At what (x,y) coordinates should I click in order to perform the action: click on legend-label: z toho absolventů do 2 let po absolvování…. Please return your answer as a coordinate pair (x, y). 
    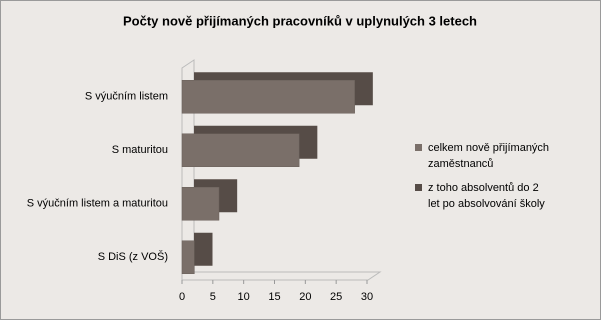
    Looking at the image, I should click on (486, 196).